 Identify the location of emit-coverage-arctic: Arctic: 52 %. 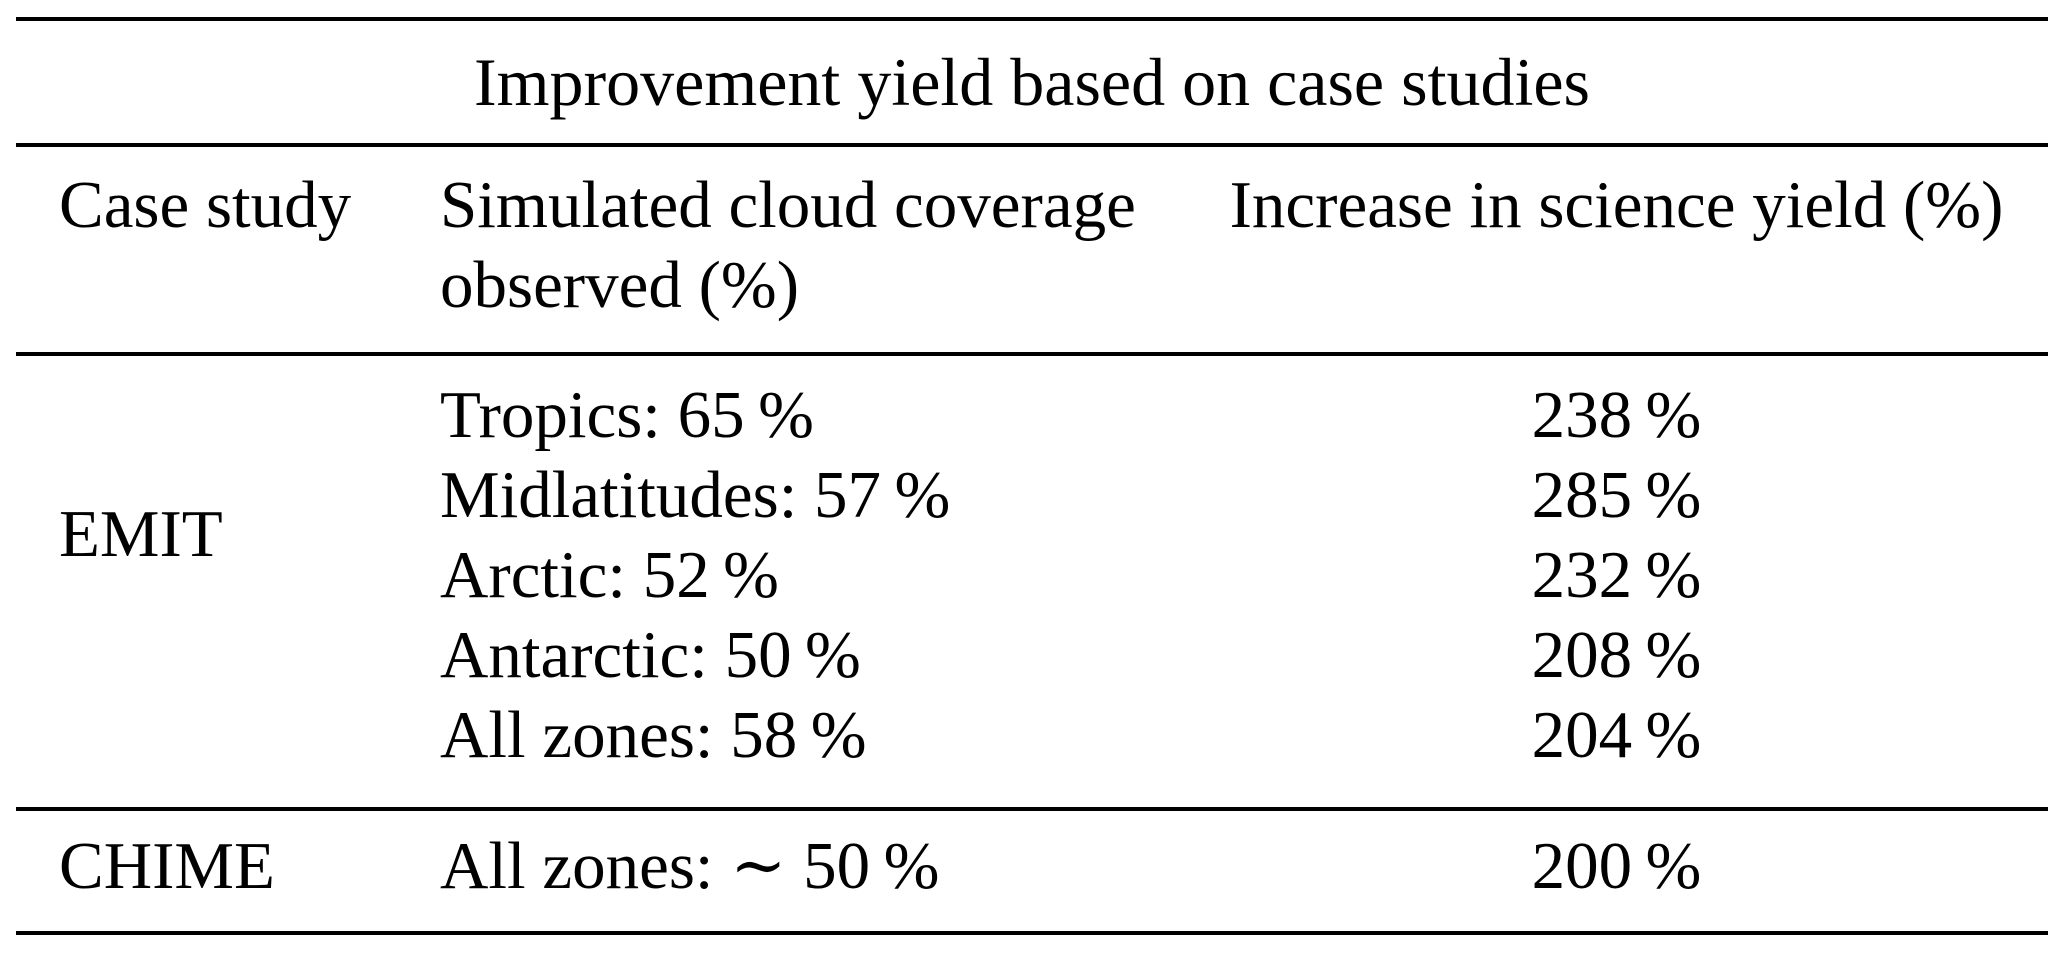
(609, 575).